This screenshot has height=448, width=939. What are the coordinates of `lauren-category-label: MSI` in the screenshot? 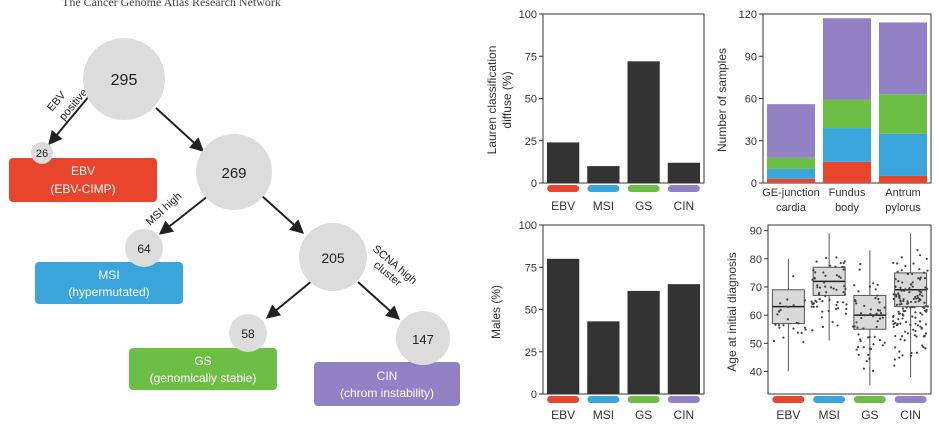 It's located at (603, 206).